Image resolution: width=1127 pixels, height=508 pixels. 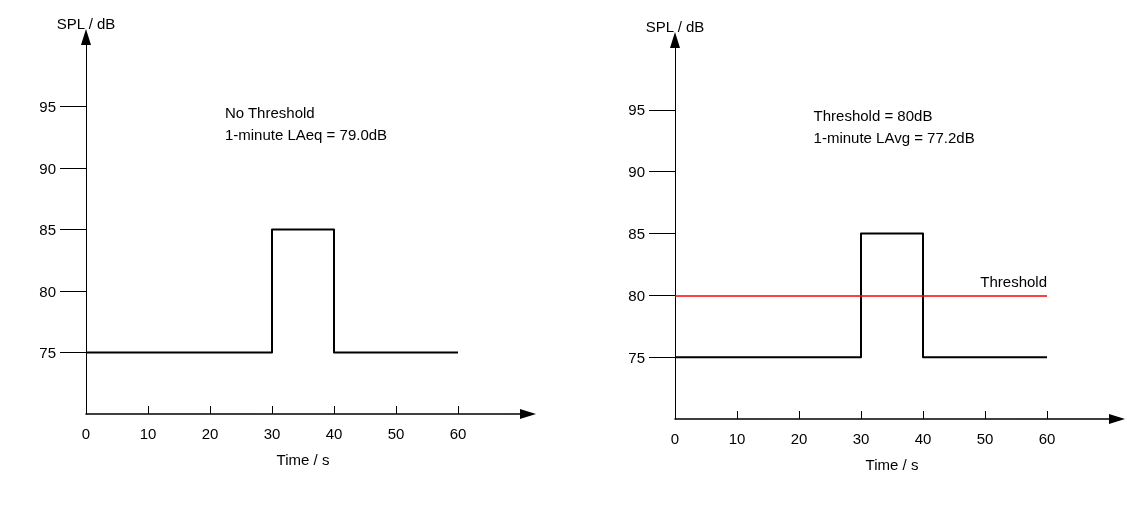 What do you see at coordinates (894, 137) in the screenshot?
I see `annotation: 1-minute LAvg = 77.2dB` at bounding box center [894, 137].